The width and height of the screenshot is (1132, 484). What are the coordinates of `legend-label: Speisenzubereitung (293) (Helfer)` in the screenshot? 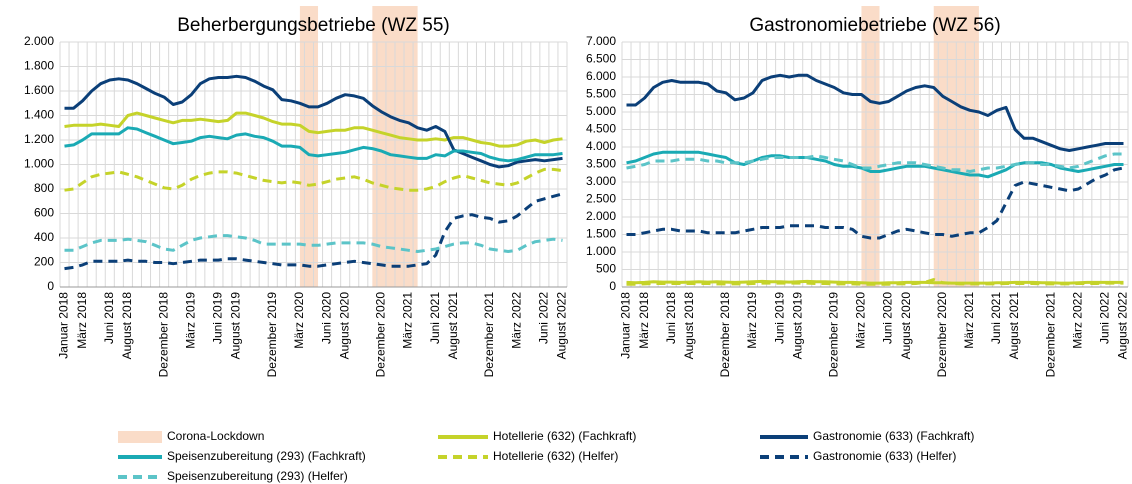 It's located at (257, 476).